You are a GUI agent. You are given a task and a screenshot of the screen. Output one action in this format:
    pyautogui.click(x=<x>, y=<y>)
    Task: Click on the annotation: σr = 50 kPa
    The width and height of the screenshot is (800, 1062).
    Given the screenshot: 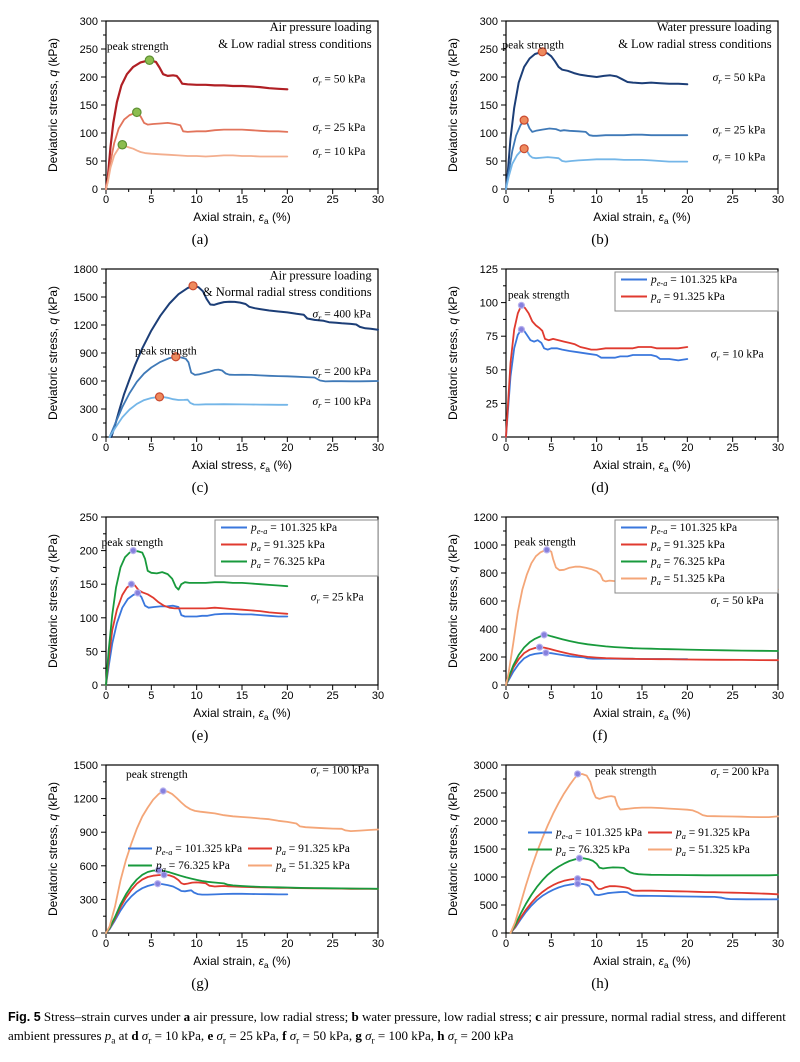 What is the action you would take?
    pyautogui.click(x=737, y=602)
    